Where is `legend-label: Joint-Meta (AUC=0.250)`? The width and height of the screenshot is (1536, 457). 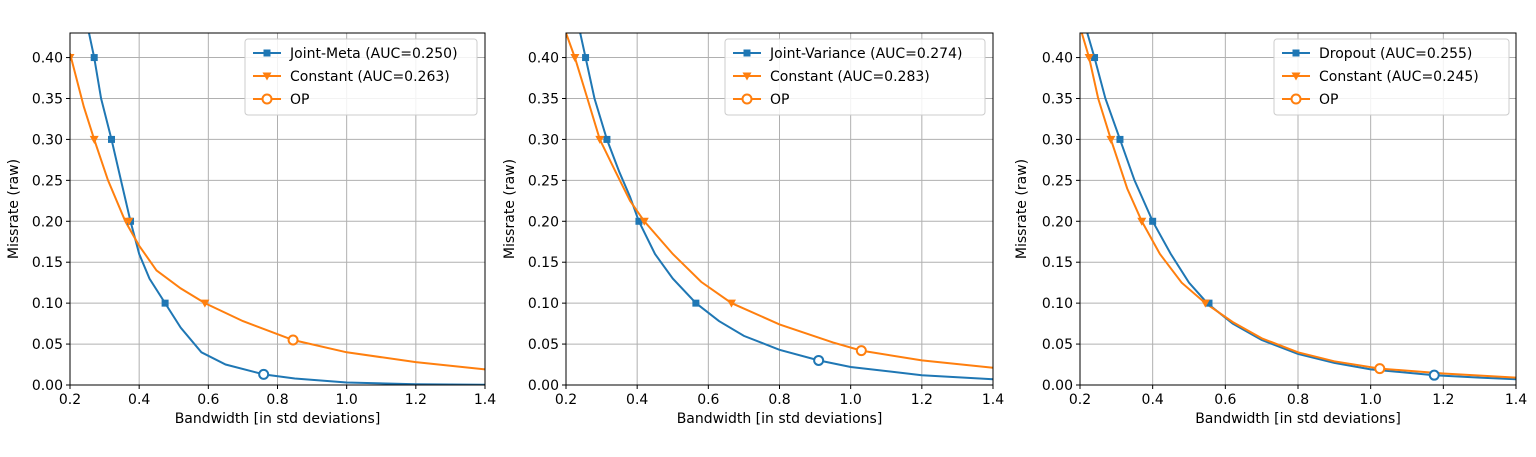
legend-label: Joint-Meta (AUC=0.250) is located at coordinates (373, 54).